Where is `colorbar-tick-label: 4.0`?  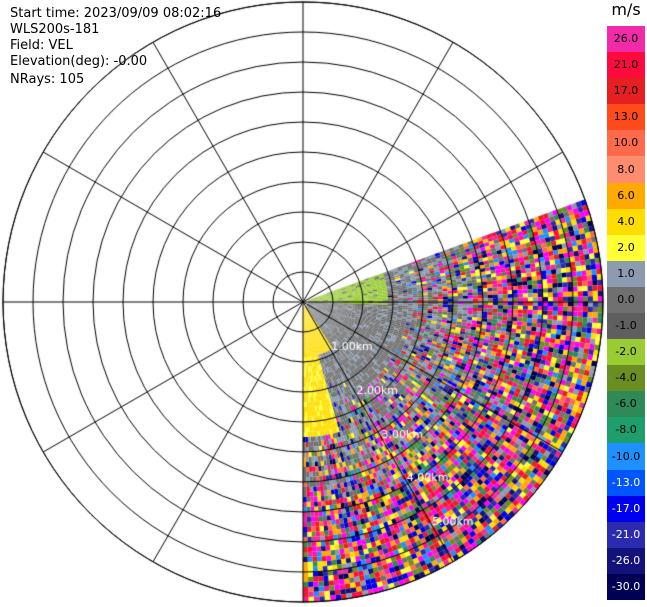
colorbar-tick-label: 4.0 is located at coordinates (626, 221).